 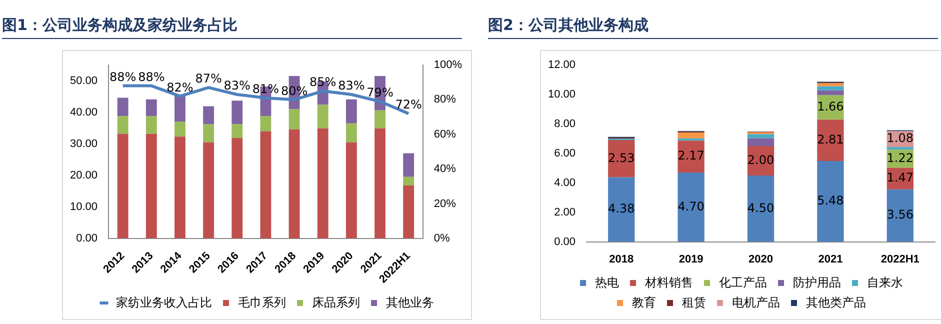 I want to click on y2-tick-label: 80%, so click(x=445, y=100).